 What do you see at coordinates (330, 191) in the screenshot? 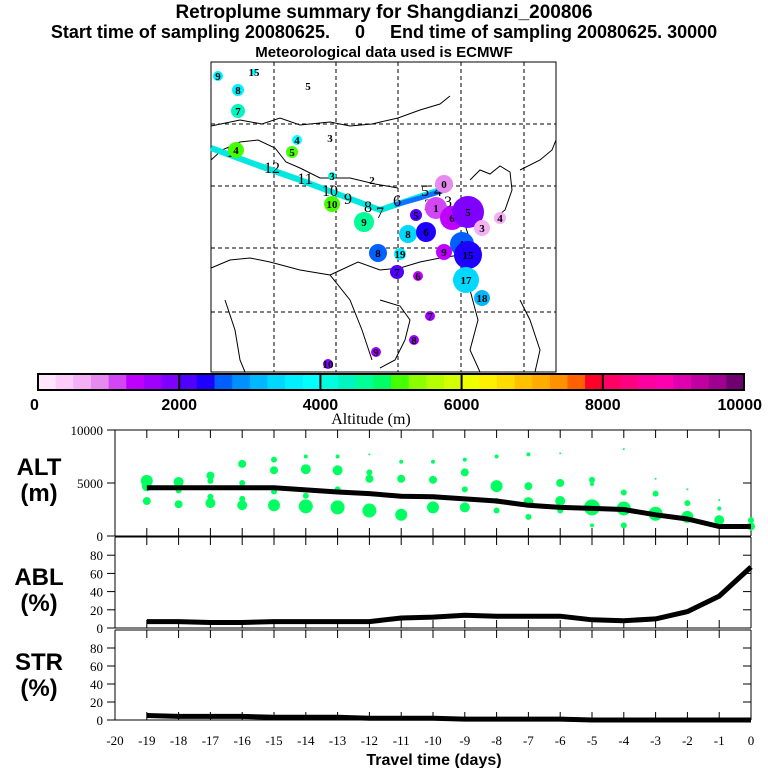
I see `trajectory-day-label: 10` at bounding box center [330, 191].